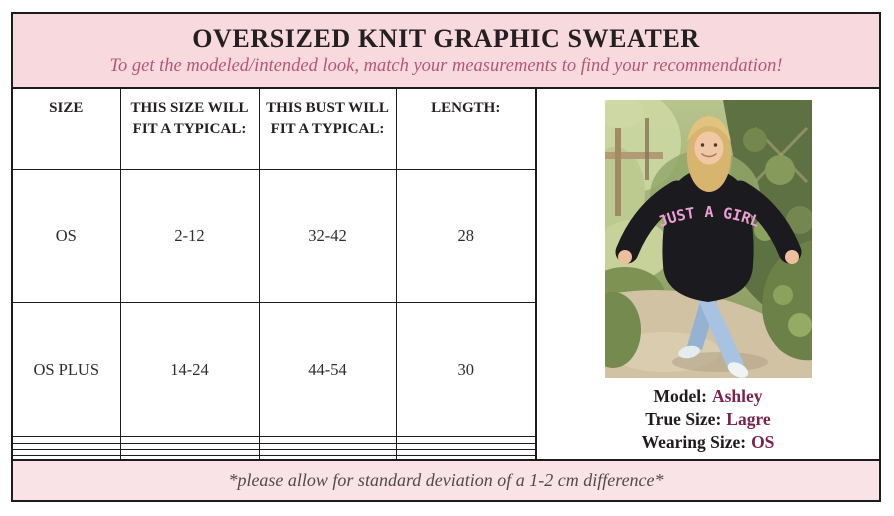  What do you see at coordinates (189, 129) in the screenshot?
I see `column-header-size-fit: THIS SIZE WILL FIT A TYPICAL:` at bounding box center [189, 129].